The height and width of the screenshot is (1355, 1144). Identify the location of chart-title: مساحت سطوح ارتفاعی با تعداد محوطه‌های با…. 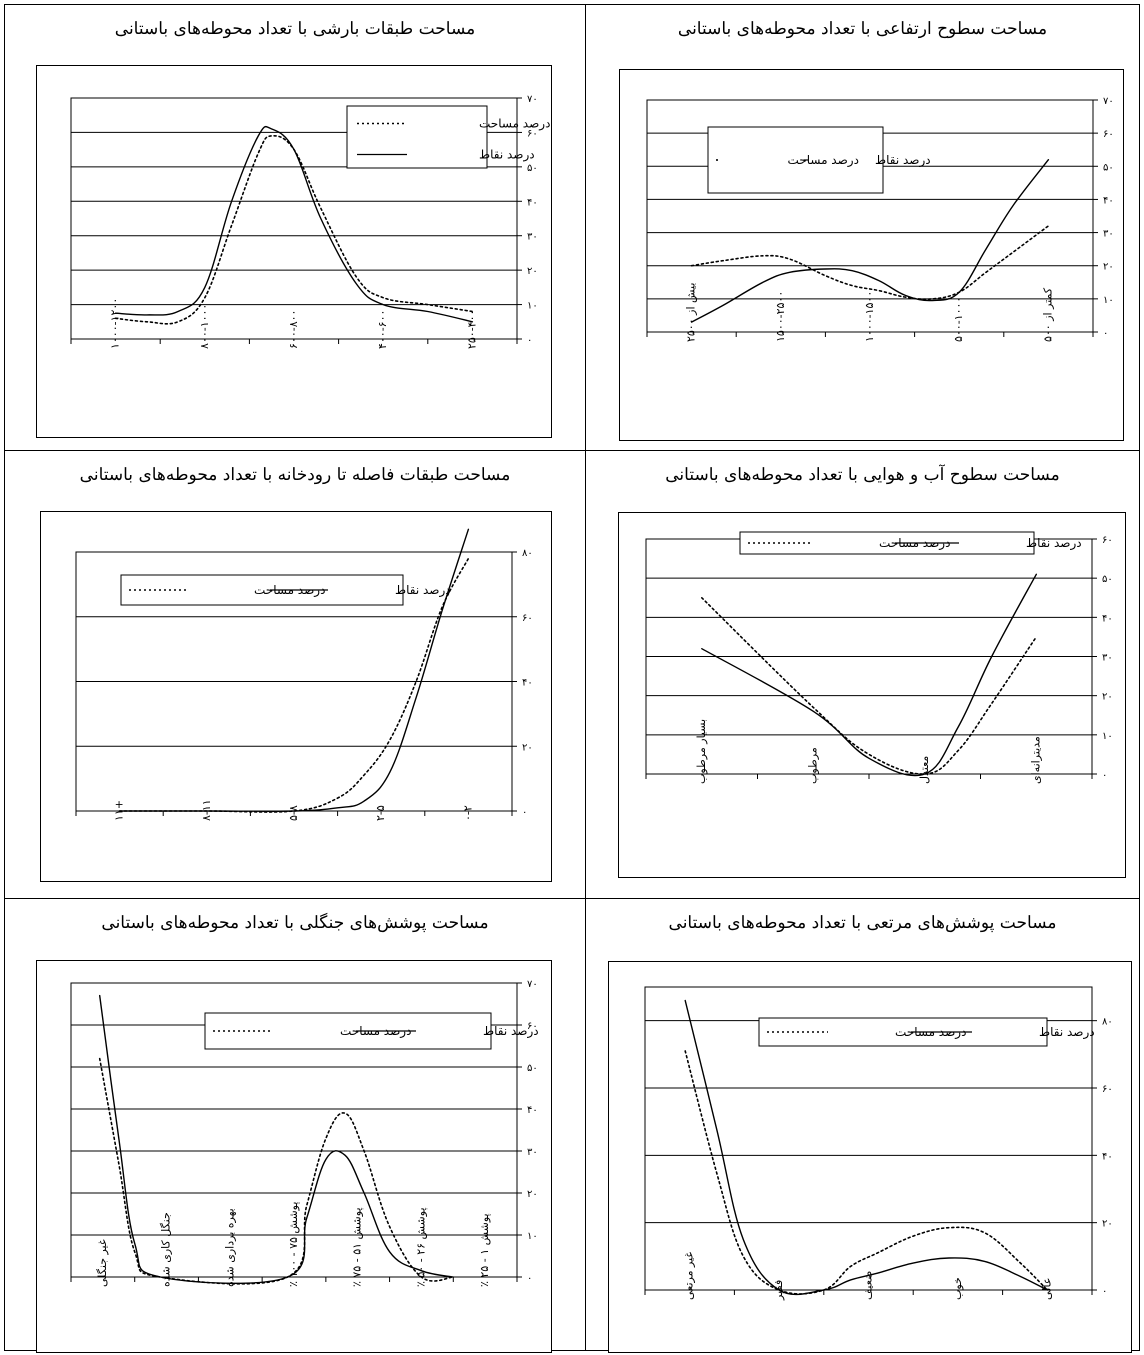
(862, 29).